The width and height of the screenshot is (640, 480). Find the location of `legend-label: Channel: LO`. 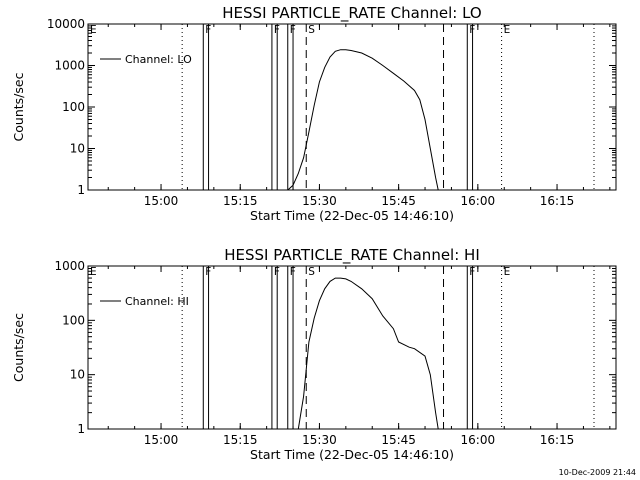

legend-label: Channel: LO is located at coordinates (158, 59).